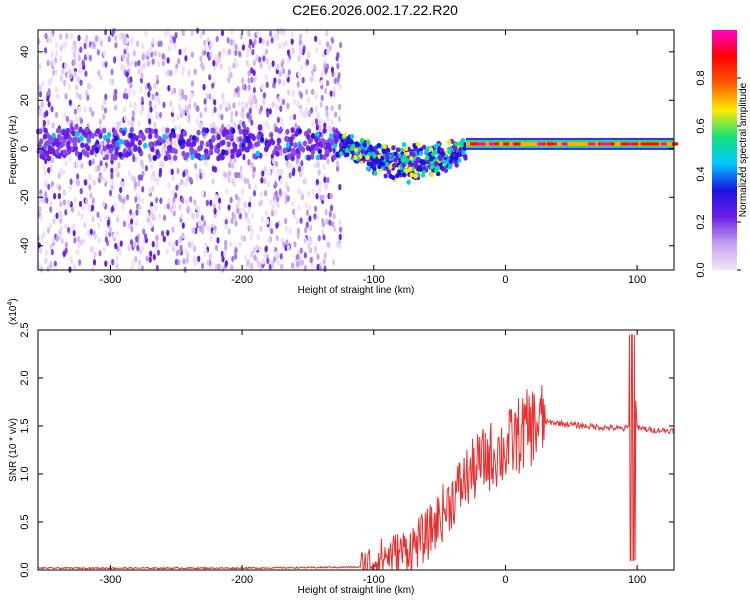  I want to click on x-tick-label: -300, so click(110, 280).